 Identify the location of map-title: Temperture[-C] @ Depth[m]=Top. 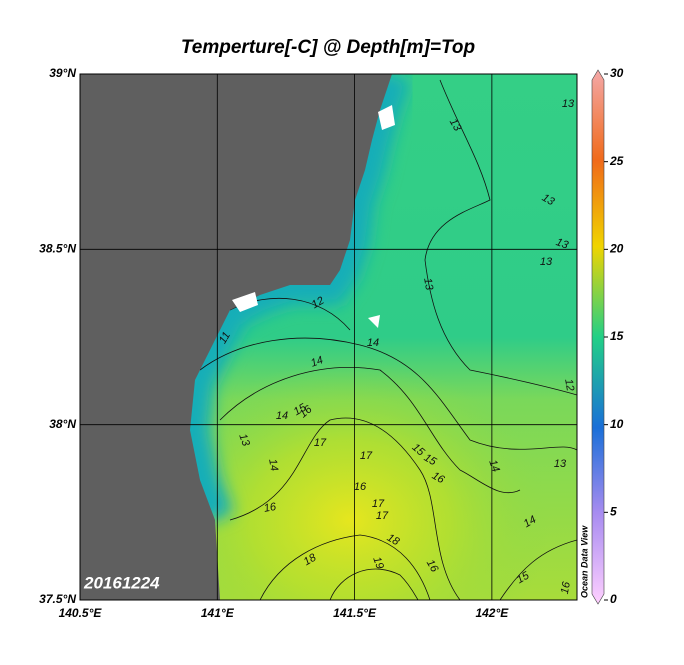
(328, 47).